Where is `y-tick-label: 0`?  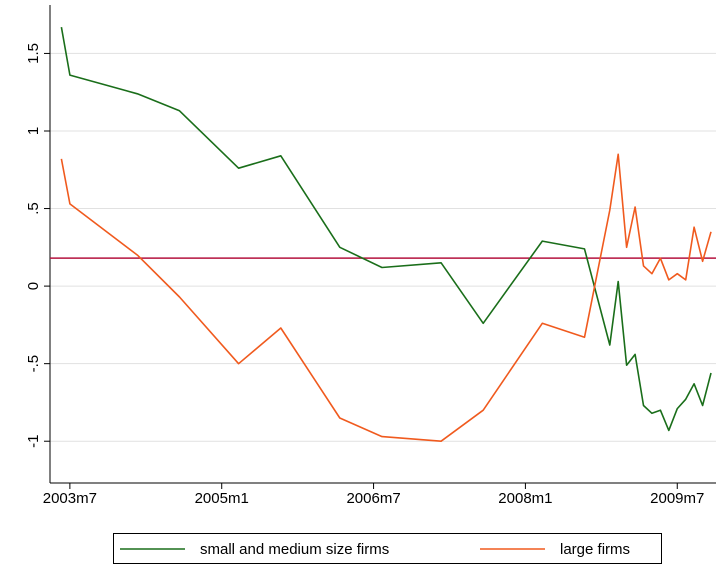
y-tick-label: 0 is located at coordinates (33, 286).